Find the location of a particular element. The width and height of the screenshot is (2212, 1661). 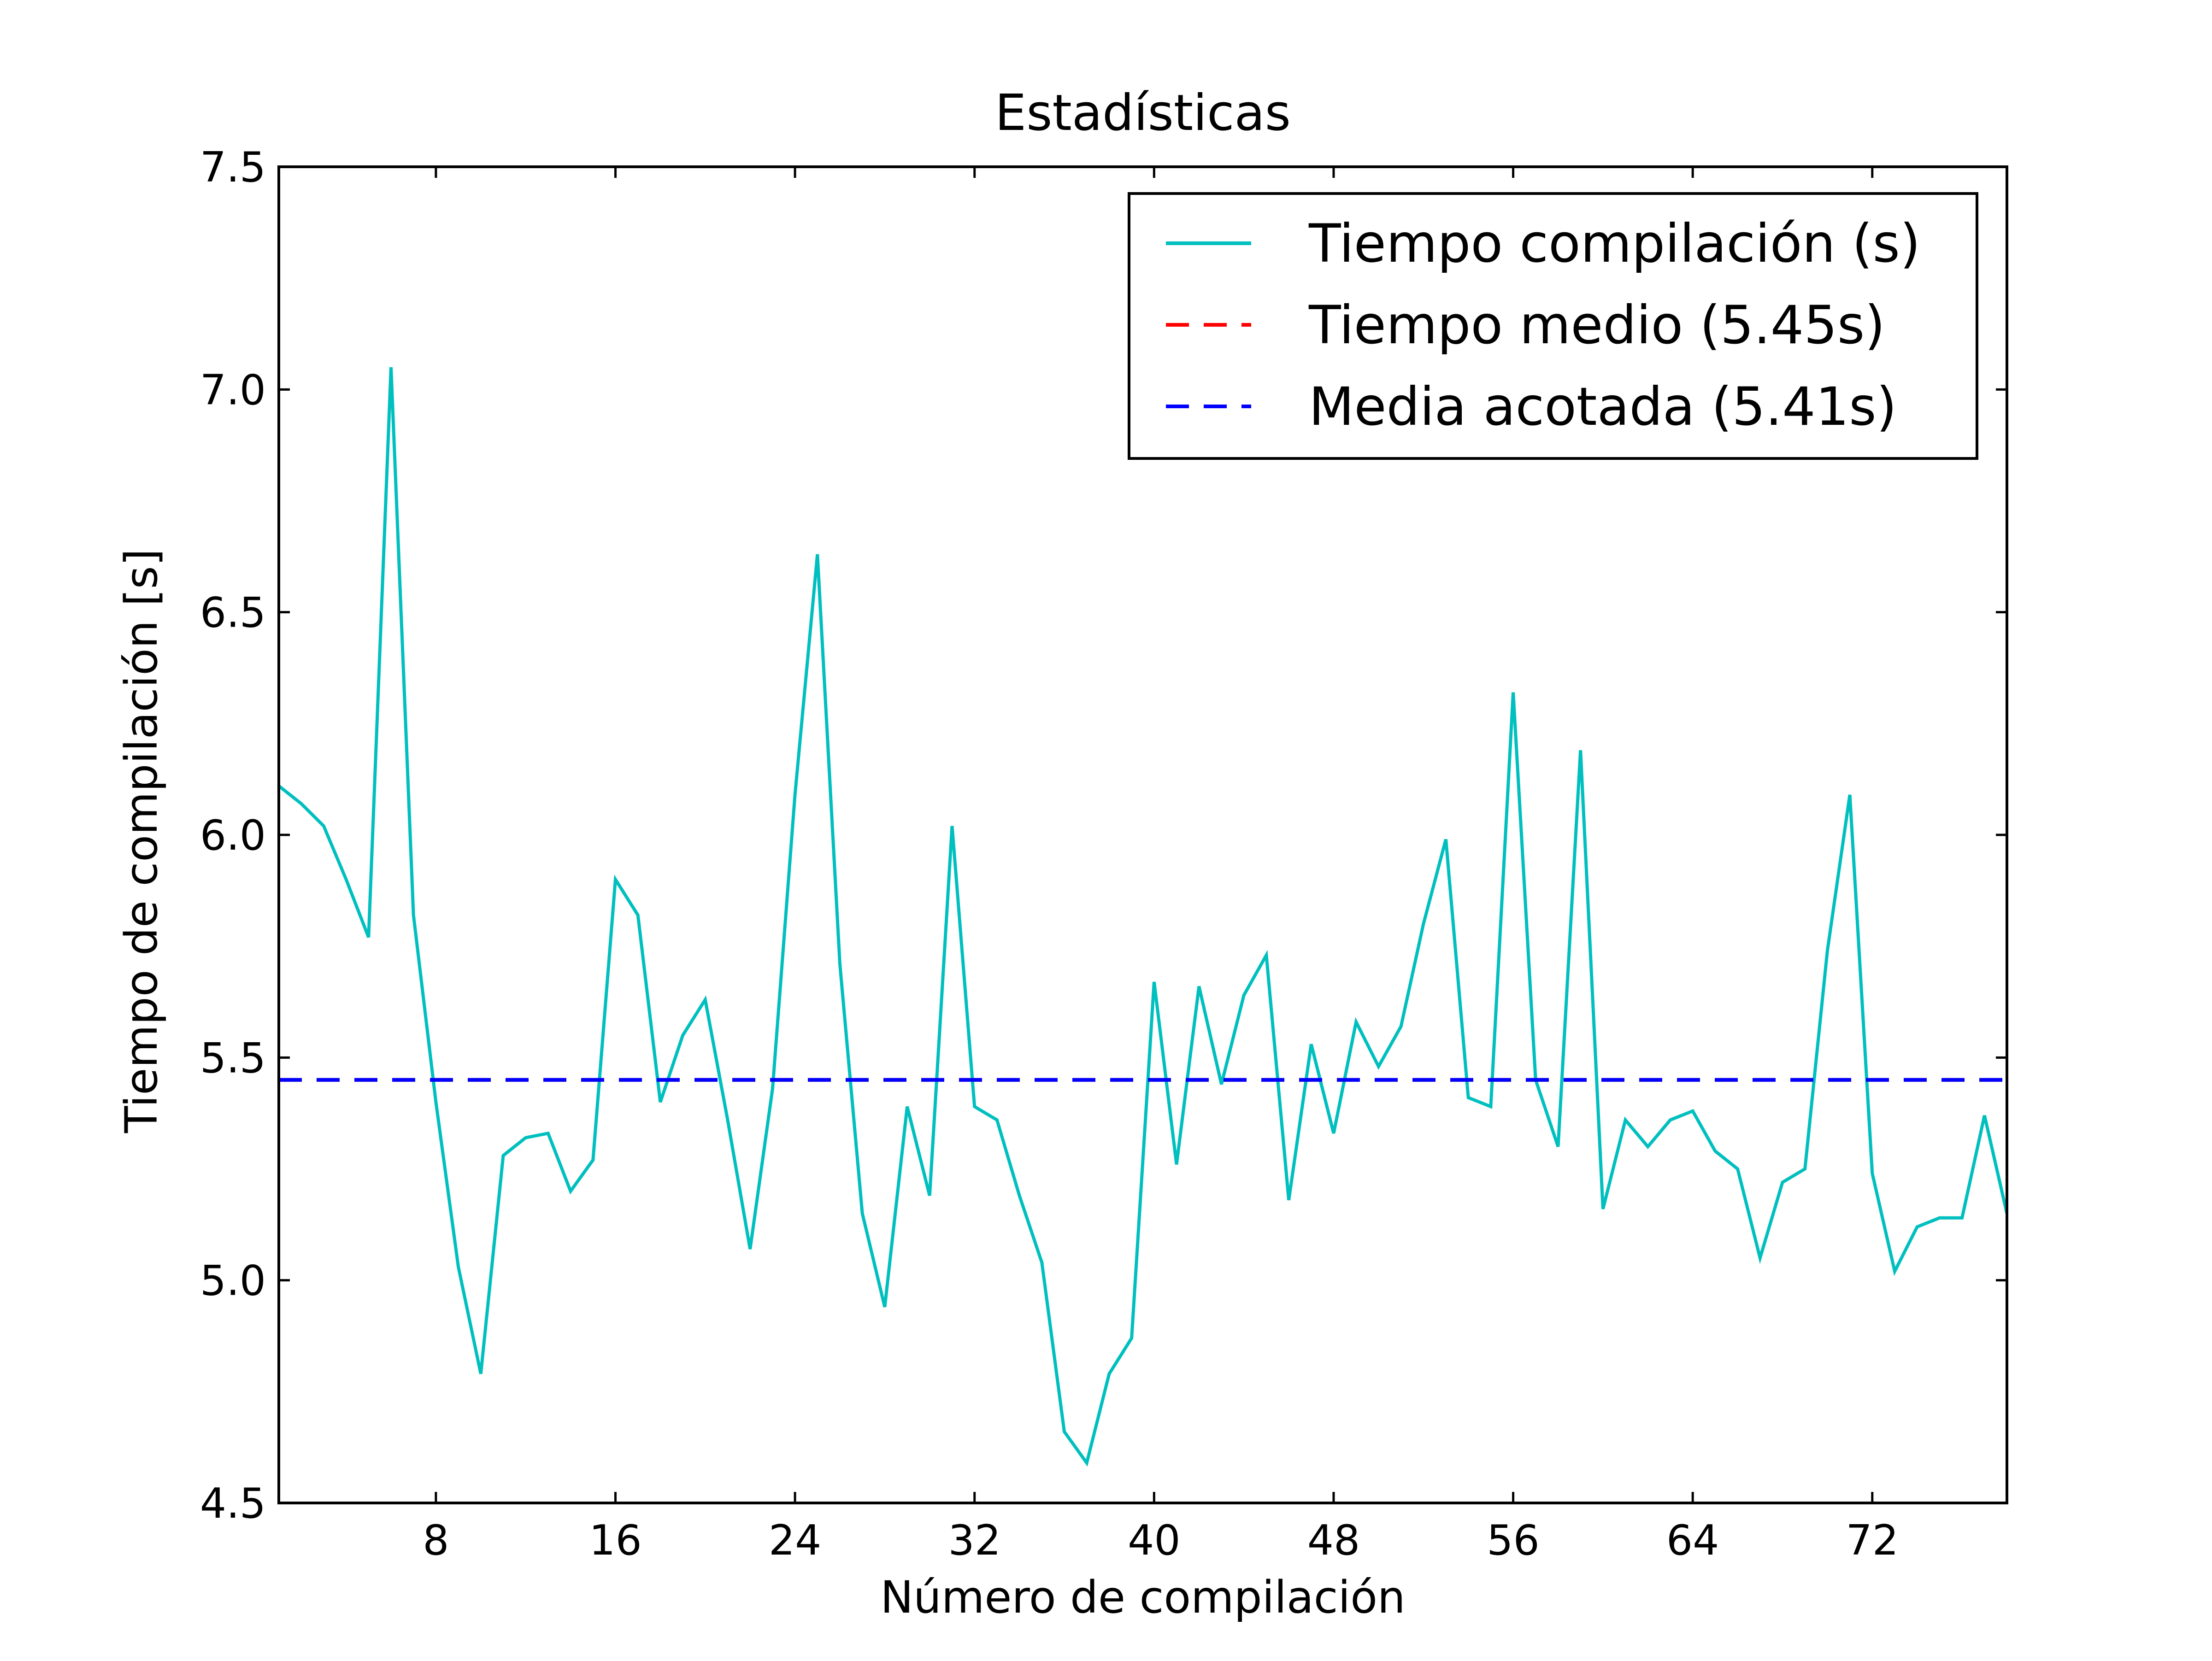

y-tick-label: 5.0 is located at coordinates (233, 1281).